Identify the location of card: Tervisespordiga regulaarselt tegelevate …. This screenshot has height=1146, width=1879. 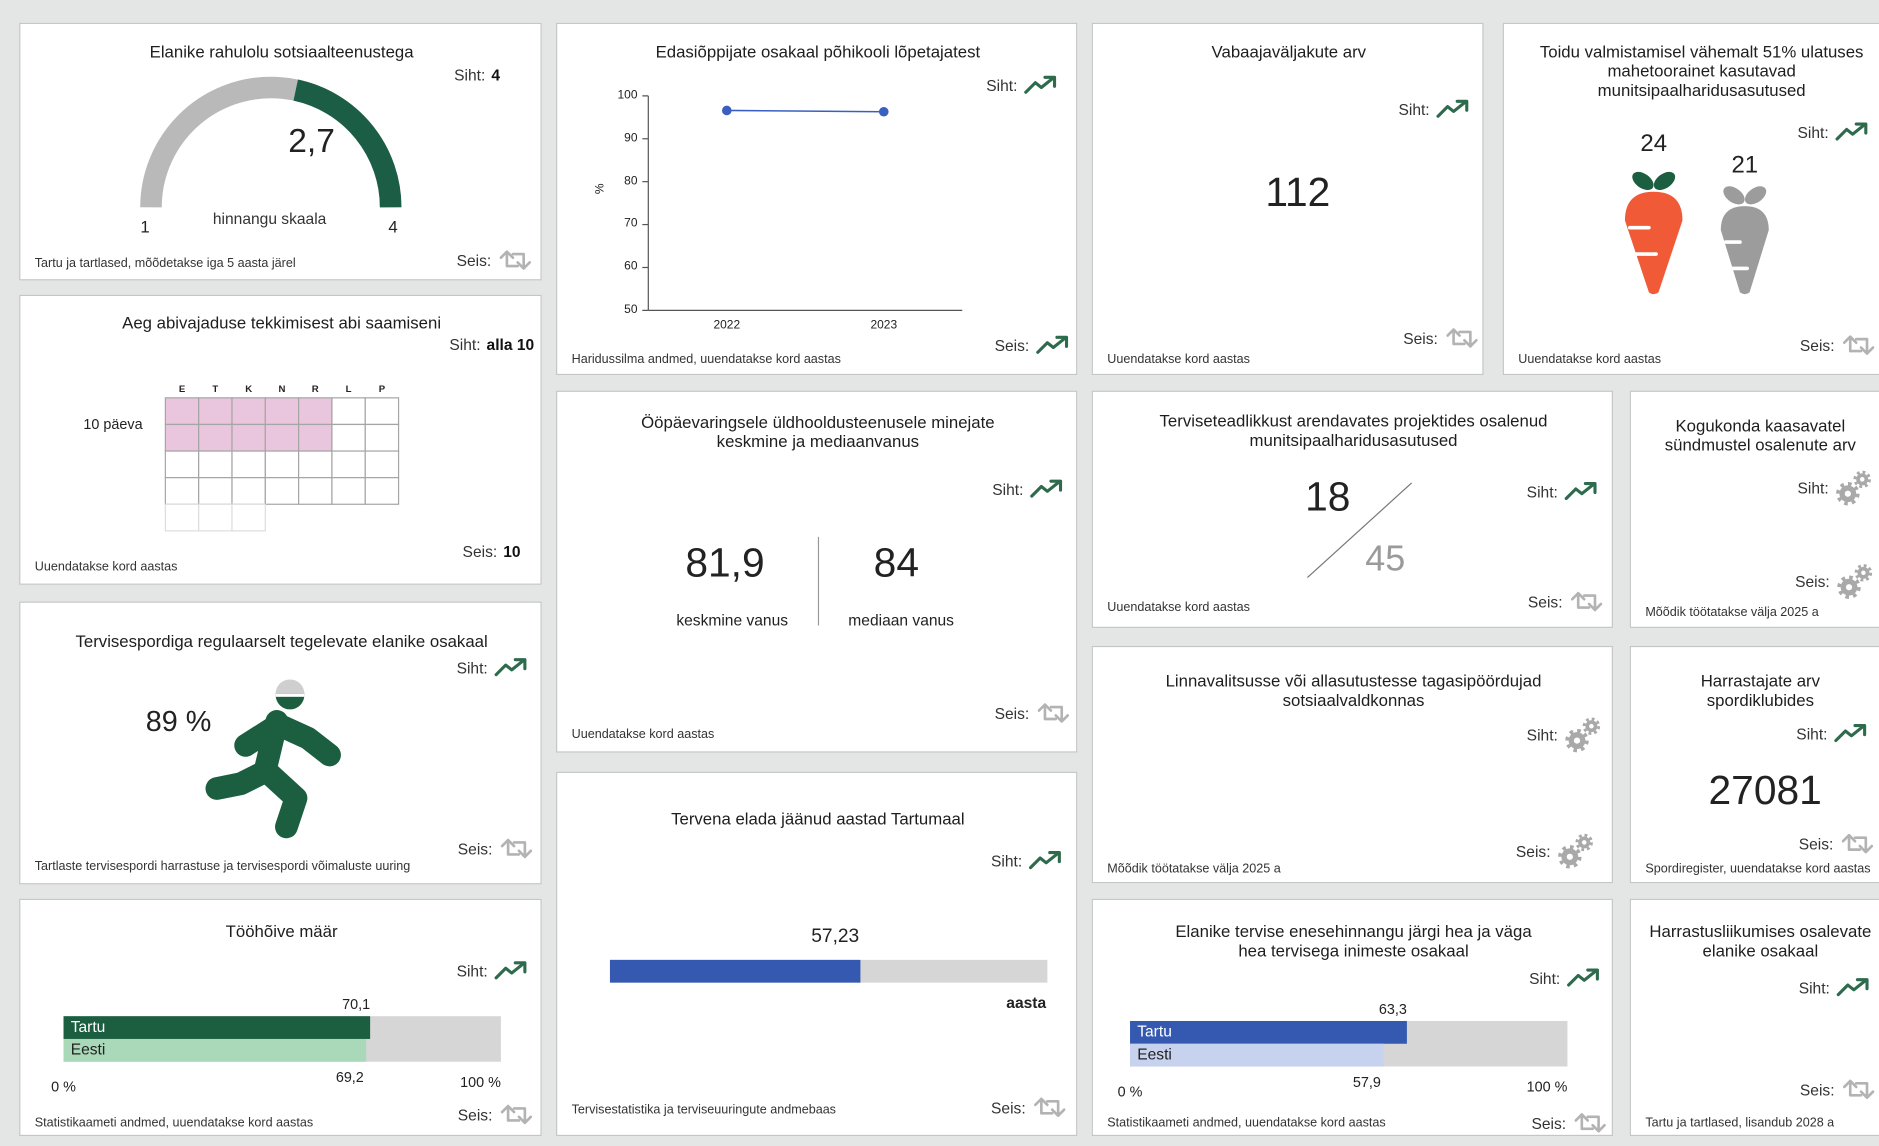
(280, 743).